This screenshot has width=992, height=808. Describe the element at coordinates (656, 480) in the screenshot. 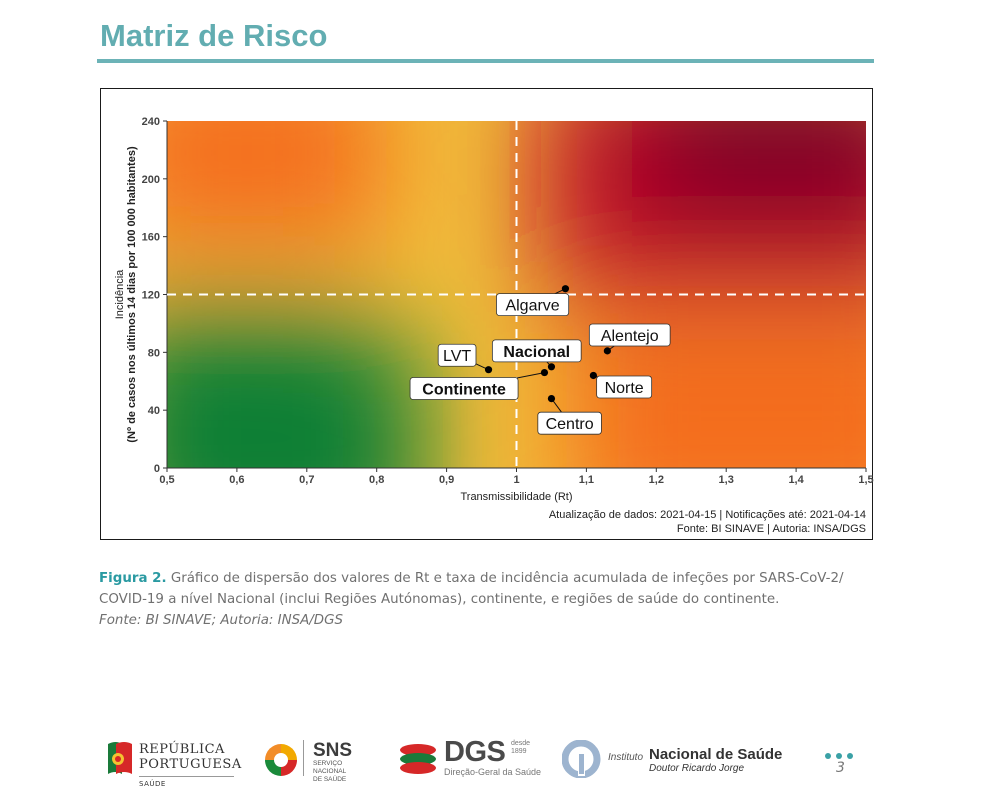

I see `x-tick-label: 1,2` at that location.